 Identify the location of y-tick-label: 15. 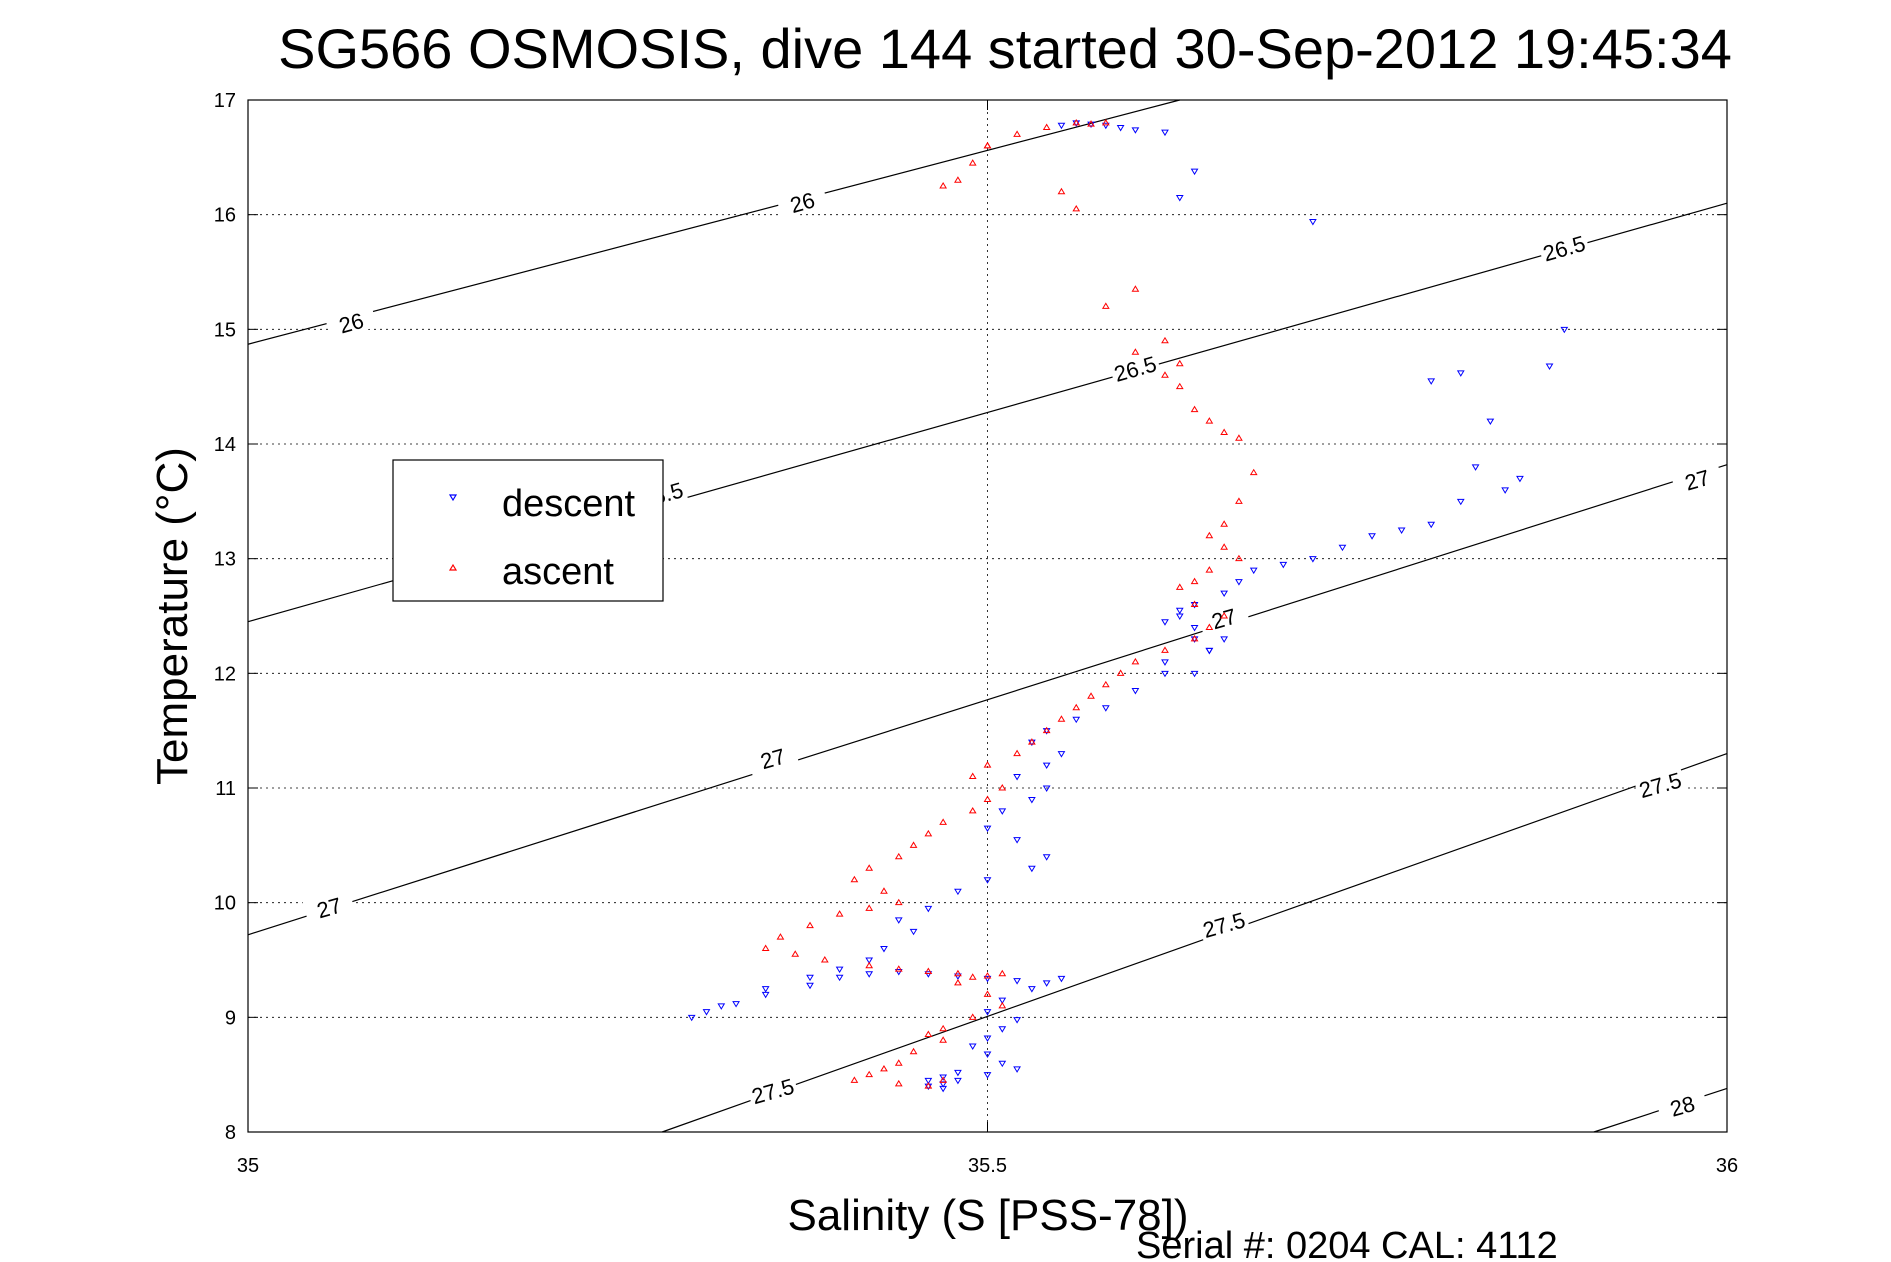
(225, 330).